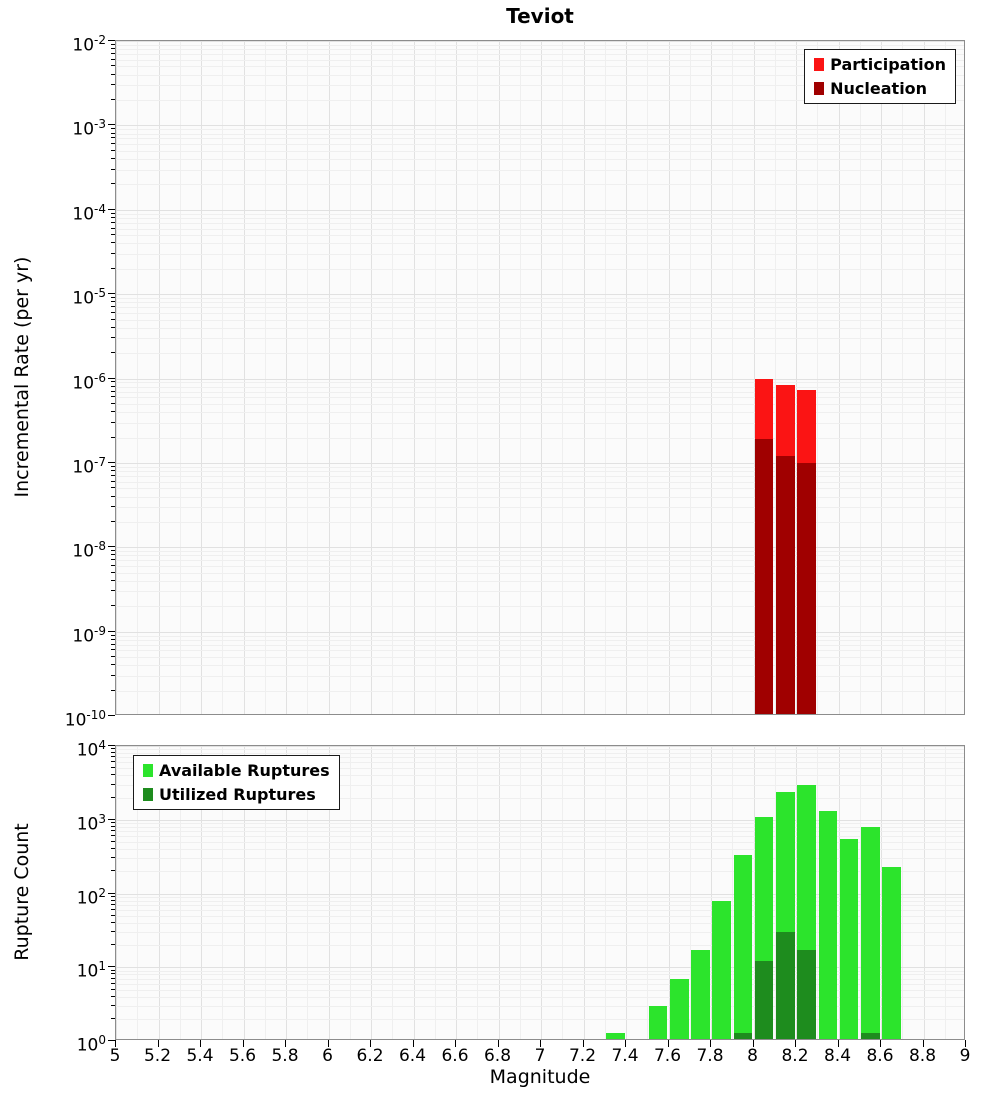 The width and height of the screenshot is (1000, 1100). What do you see at coordinates (819, 88) in the screenshot?
I see `nucleation-swatch` at bounding box center [819, 88].